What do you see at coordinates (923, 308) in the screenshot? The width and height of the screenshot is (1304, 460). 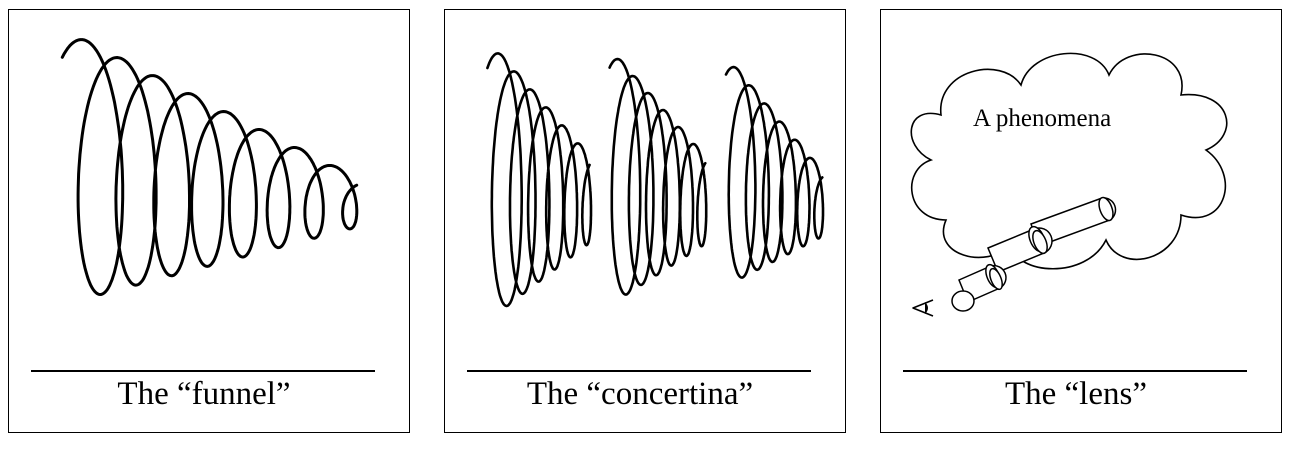 I see `eye-icon` at bounding box center [923, 308].